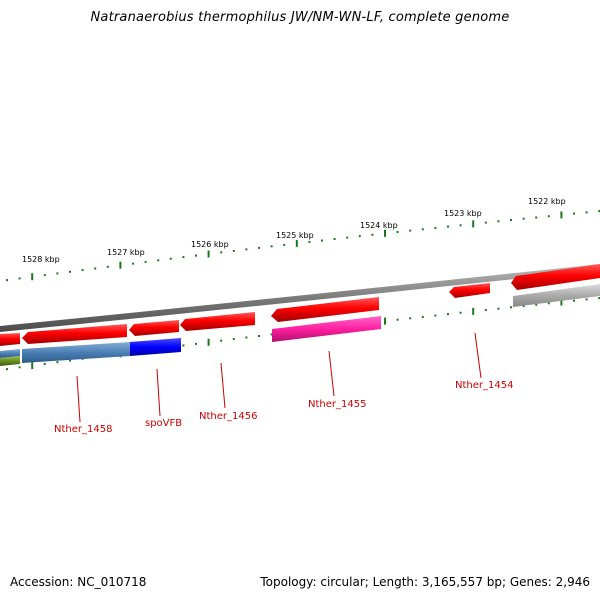 The width and height of the screenshot is (600, 600). What do you see at coordinates (463, 213) in the screenshot?
I see `tick-label: 1523 kbp` at bounding box center [463, 213].